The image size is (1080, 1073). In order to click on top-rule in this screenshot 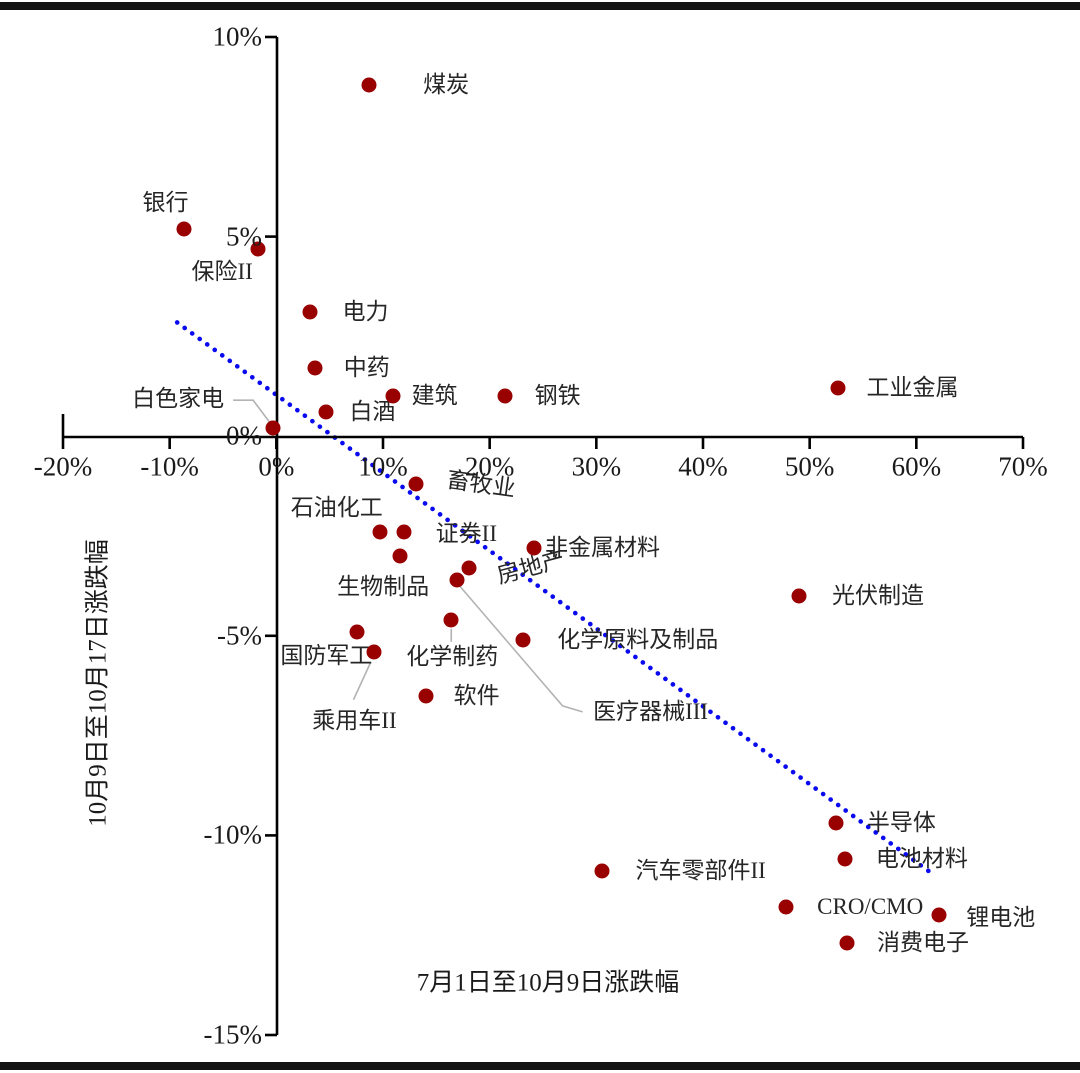, I will do `click(540, 6)`.